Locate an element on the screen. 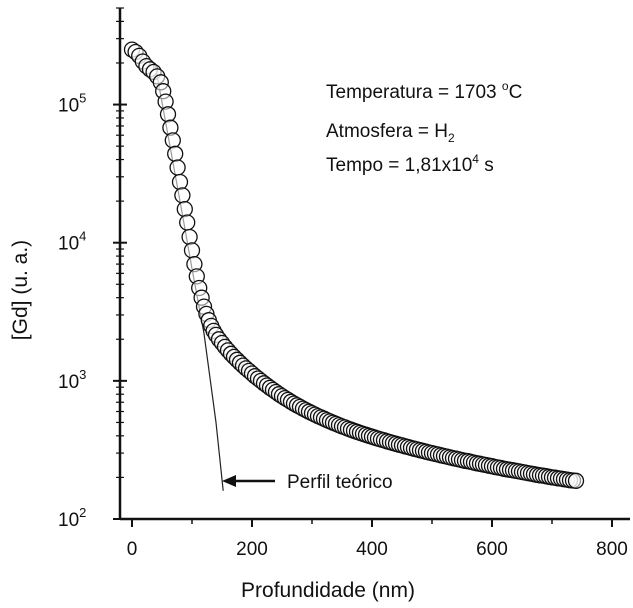 The height and width of the screenshot is (608, 633). y-tick-label: 10² is located at coordinates (72, 518).